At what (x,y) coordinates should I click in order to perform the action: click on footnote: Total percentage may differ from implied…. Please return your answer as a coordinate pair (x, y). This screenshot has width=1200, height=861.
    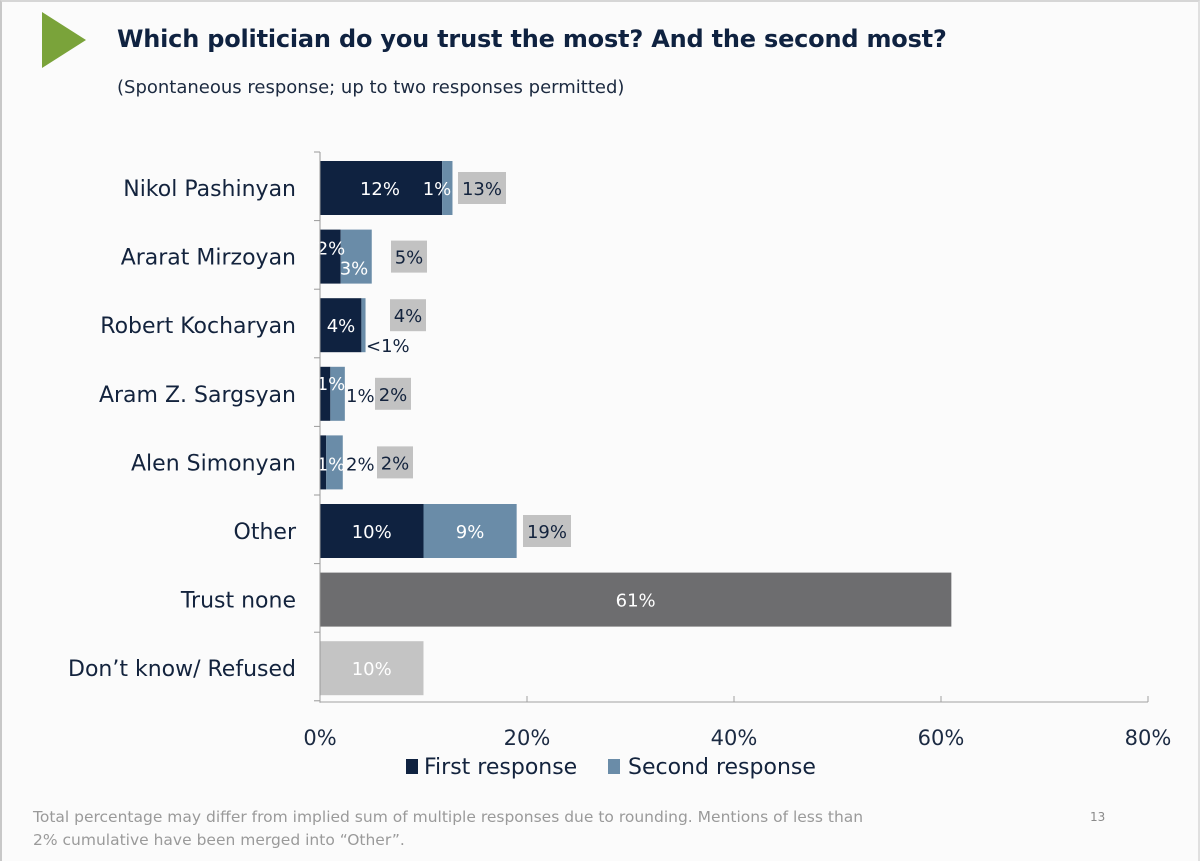
    Looking at the image, I should click on (523, 829).